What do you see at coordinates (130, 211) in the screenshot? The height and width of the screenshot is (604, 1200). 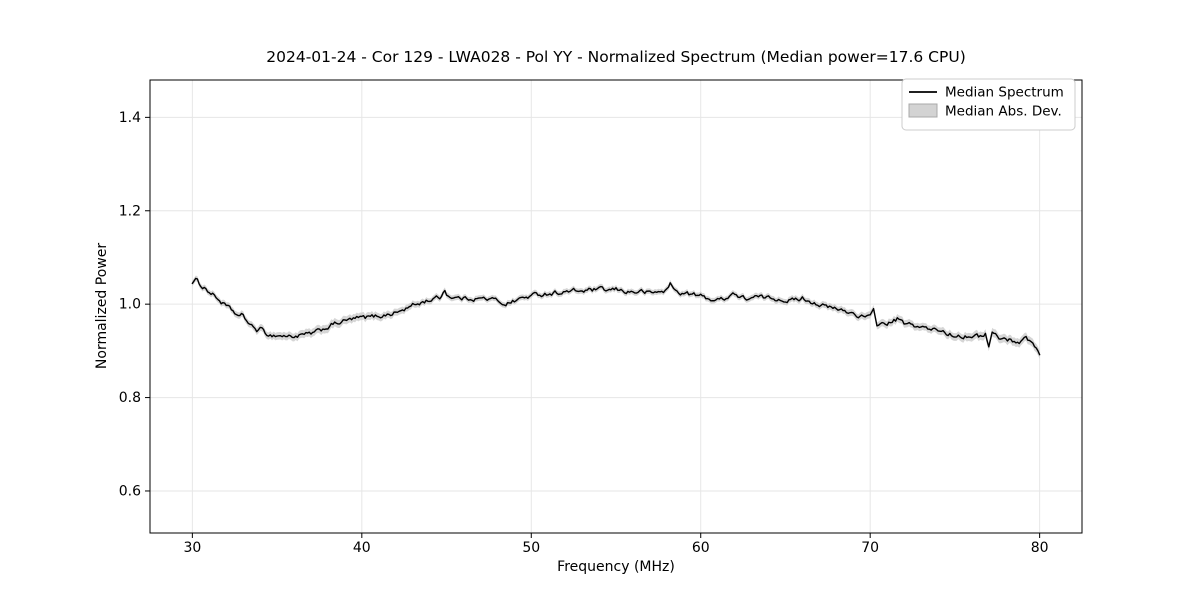 I see `y-tick-label: 1.2` at bounding box center [130, 211].